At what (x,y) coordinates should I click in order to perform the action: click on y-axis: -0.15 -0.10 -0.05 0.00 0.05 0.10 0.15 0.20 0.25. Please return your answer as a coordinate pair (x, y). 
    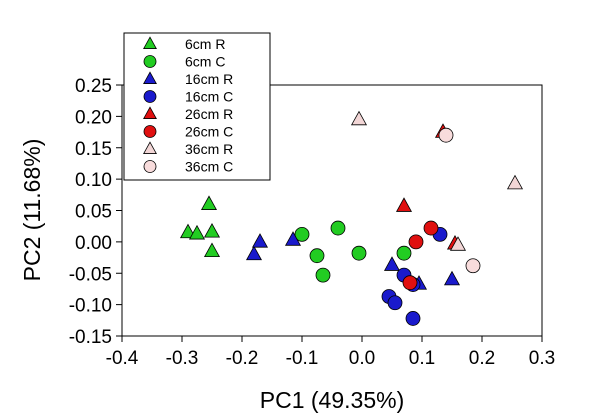
    Looking at the image, I should click on (95, 212).